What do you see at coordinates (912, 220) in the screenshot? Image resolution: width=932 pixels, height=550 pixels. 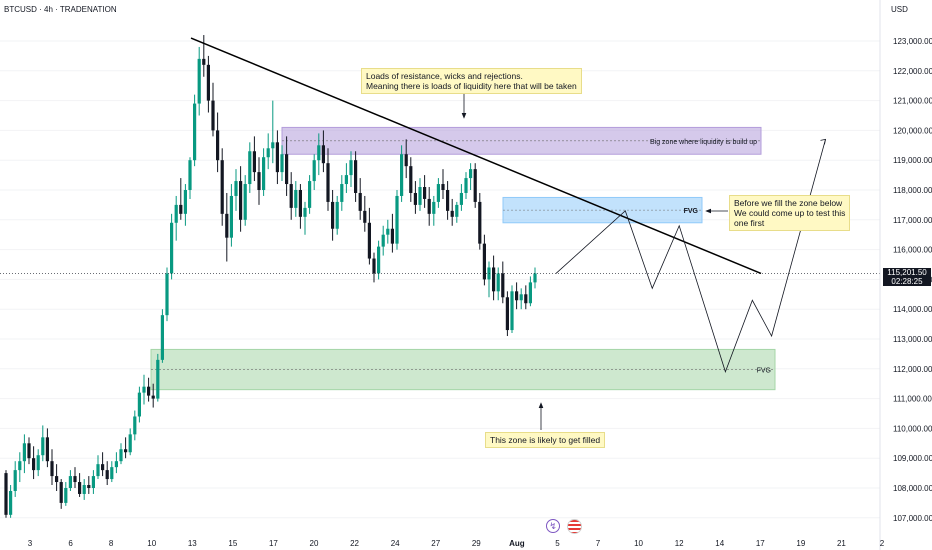 I see `price-tick-label: 117,000.00` at bounding box center [912, 220].